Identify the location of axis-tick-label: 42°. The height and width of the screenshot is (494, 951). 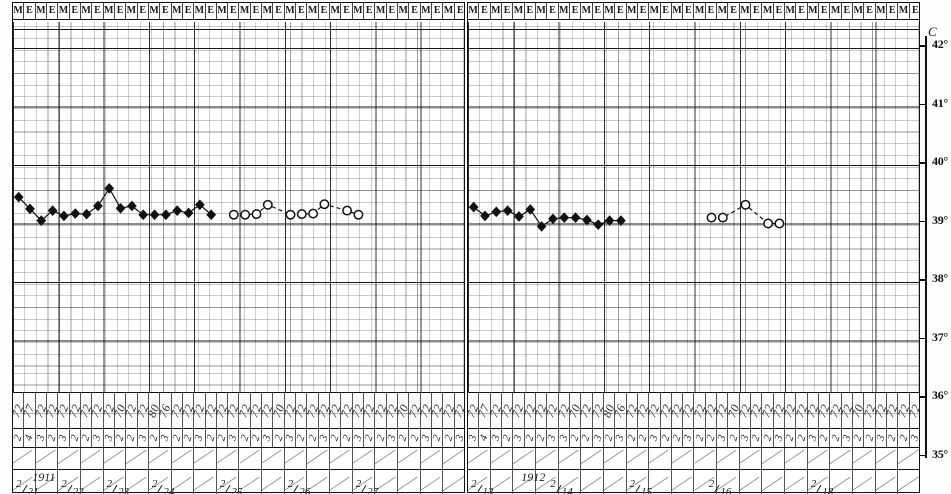
(940, 44).